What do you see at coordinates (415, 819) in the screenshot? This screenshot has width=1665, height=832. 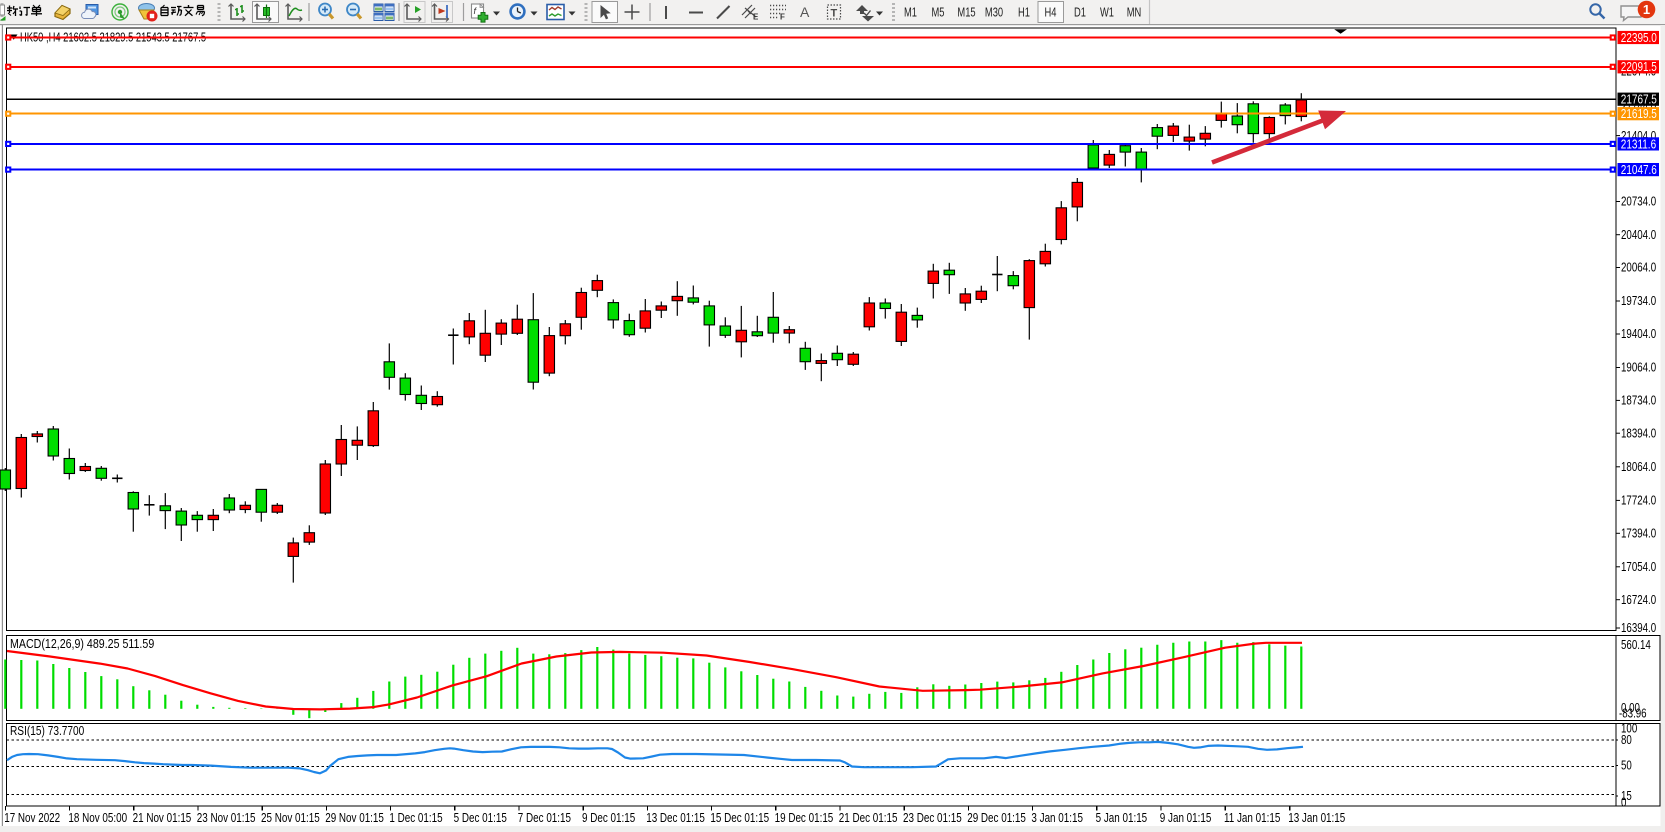 I see `svg-text: 1 Dec 01:15` at bounding box center [415, 819].